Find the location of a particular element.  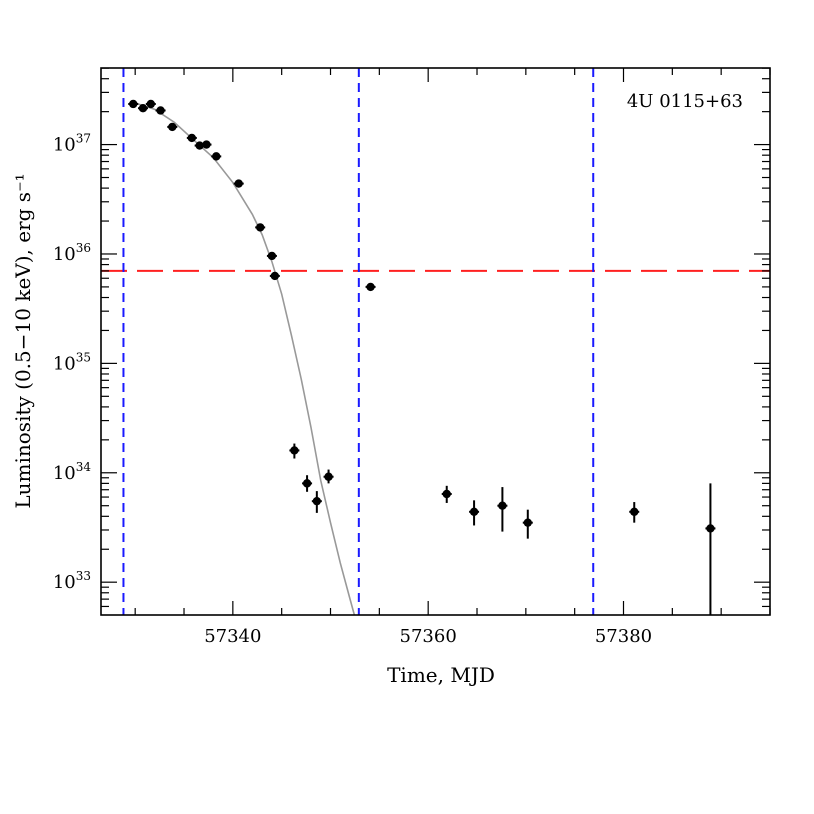

y-tick-label: 1033 is located at coordinates (72, 581).